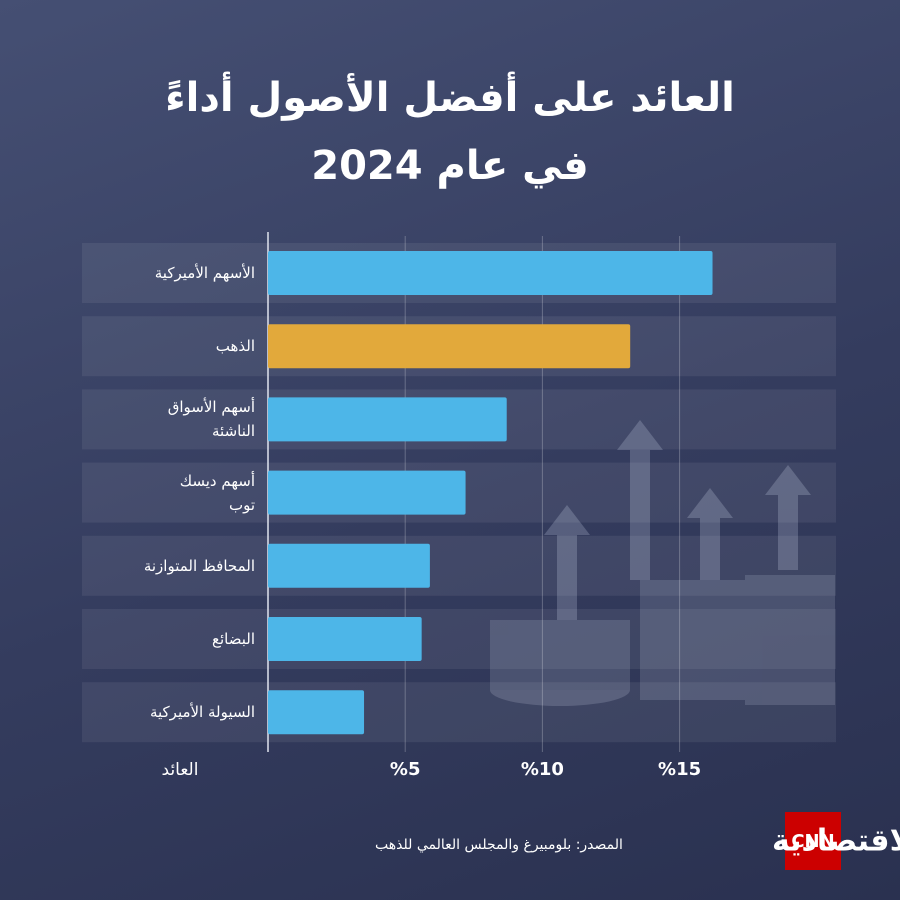 The height and width of the screenshot is (900, 900). What do you see at coordinates (450, 96) in the screenshot?
I see `title-line: العائد على أفضل الأصول أداءً` at bounding box center [450, 96].